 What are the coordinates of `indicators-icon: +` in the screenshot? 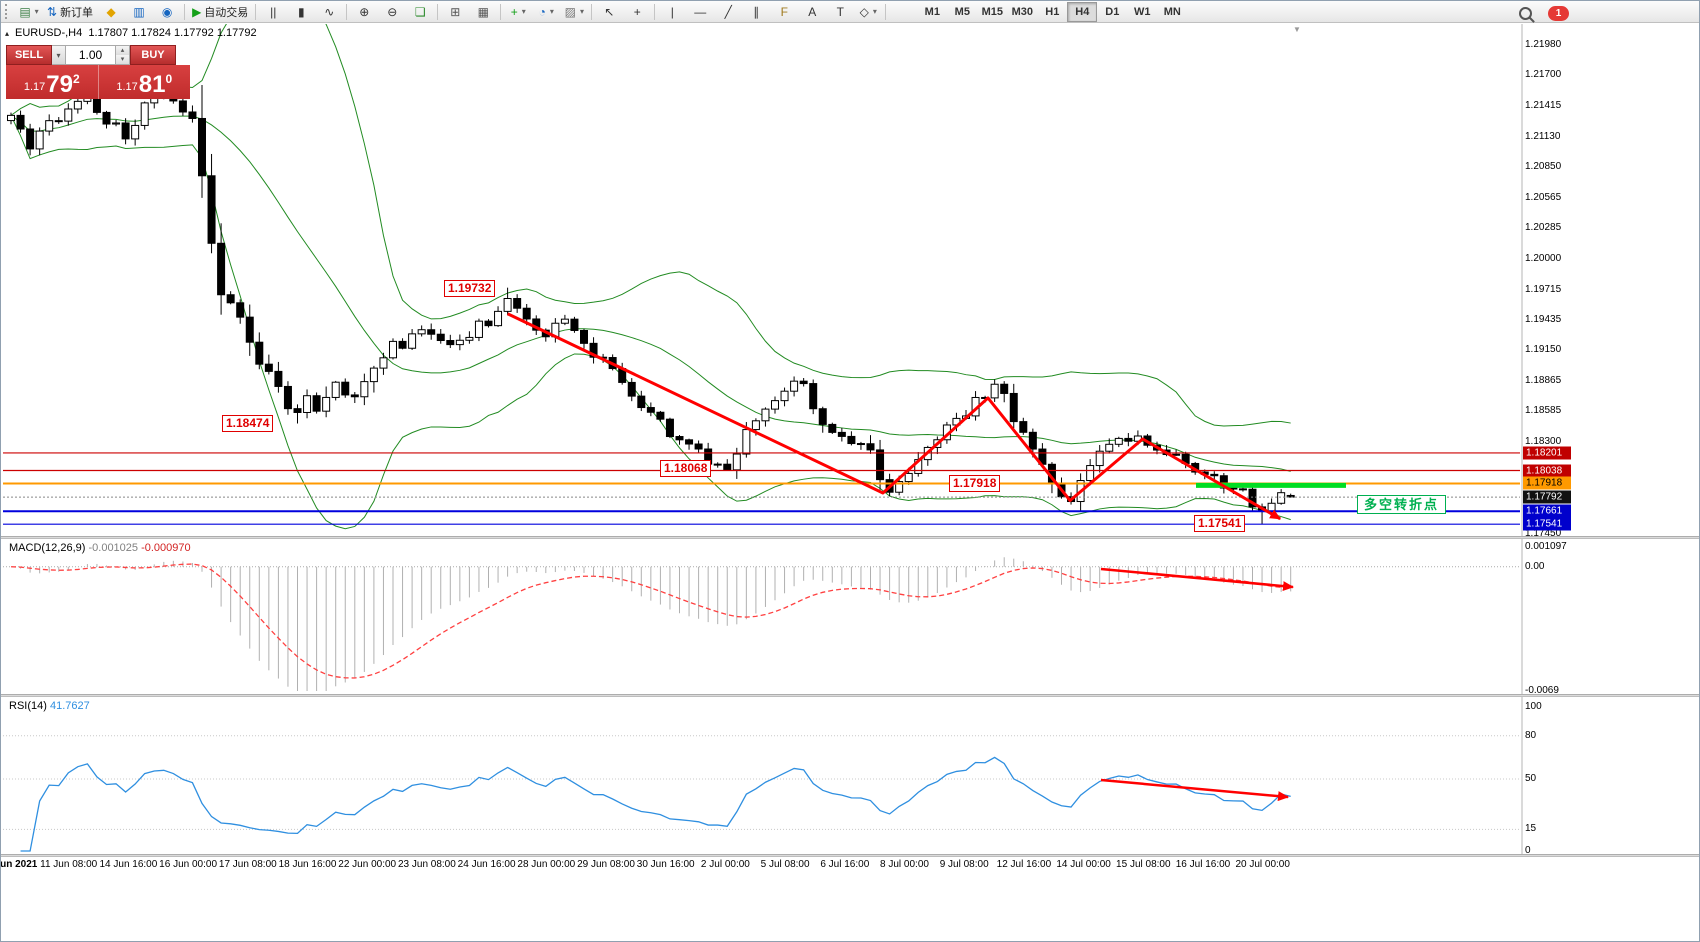 It's located at (514, 11).